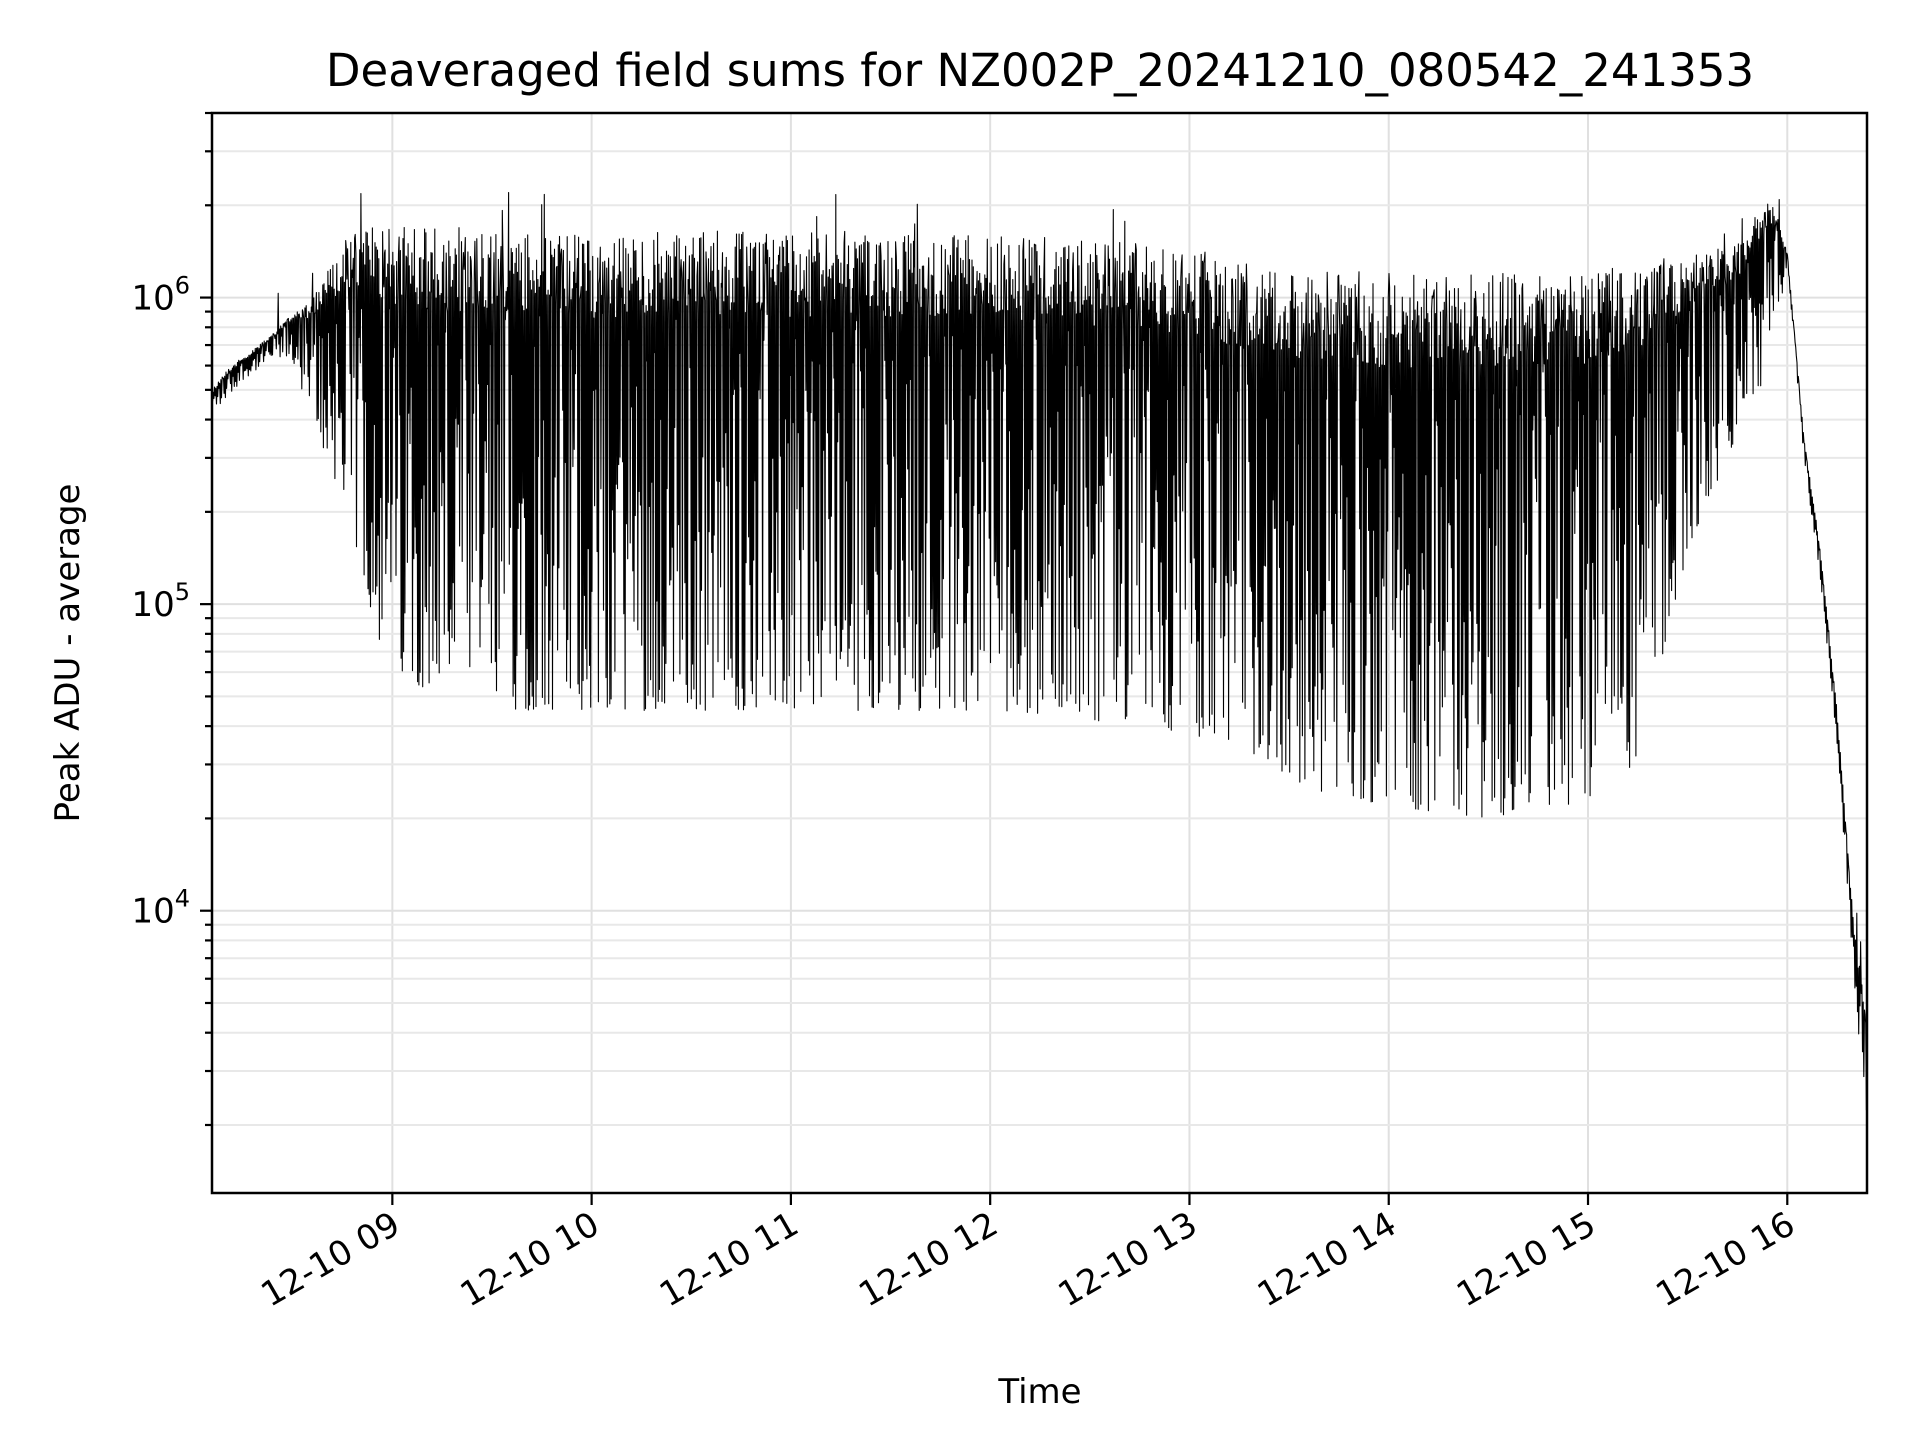 The image size is (1920, 1440). What do you see at coordinates (160, 295) in the screenshot?
I see `y-tick-label-2: 10⁶` at bounding box center [160, 295].